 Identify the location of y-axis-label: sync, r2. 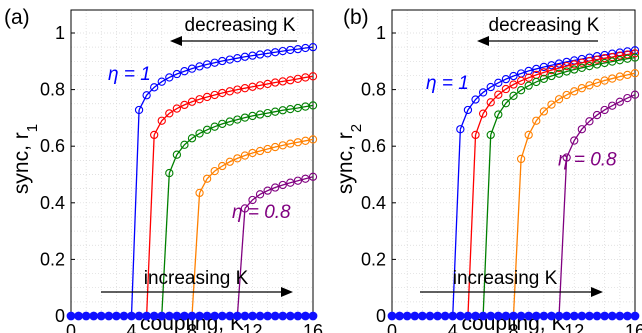
(349, 159).